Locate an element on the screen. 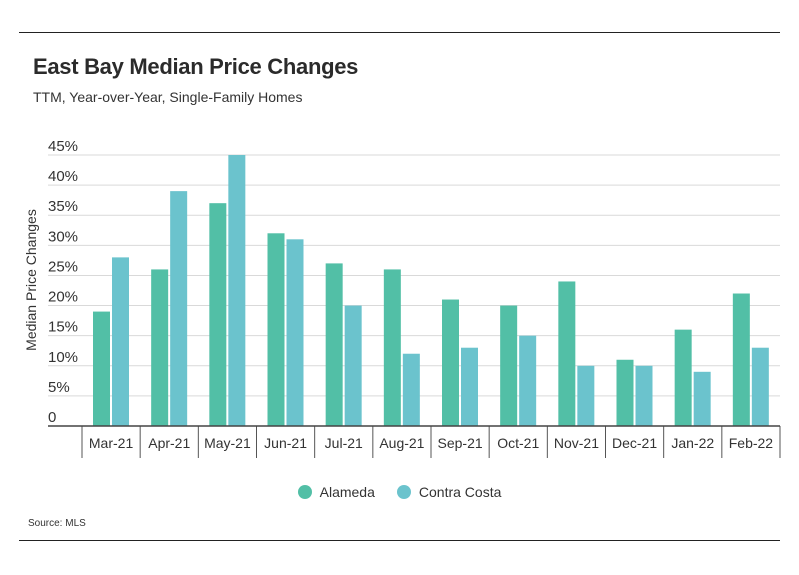  y-tick-label: 5% is located at coordinates (59, 387).